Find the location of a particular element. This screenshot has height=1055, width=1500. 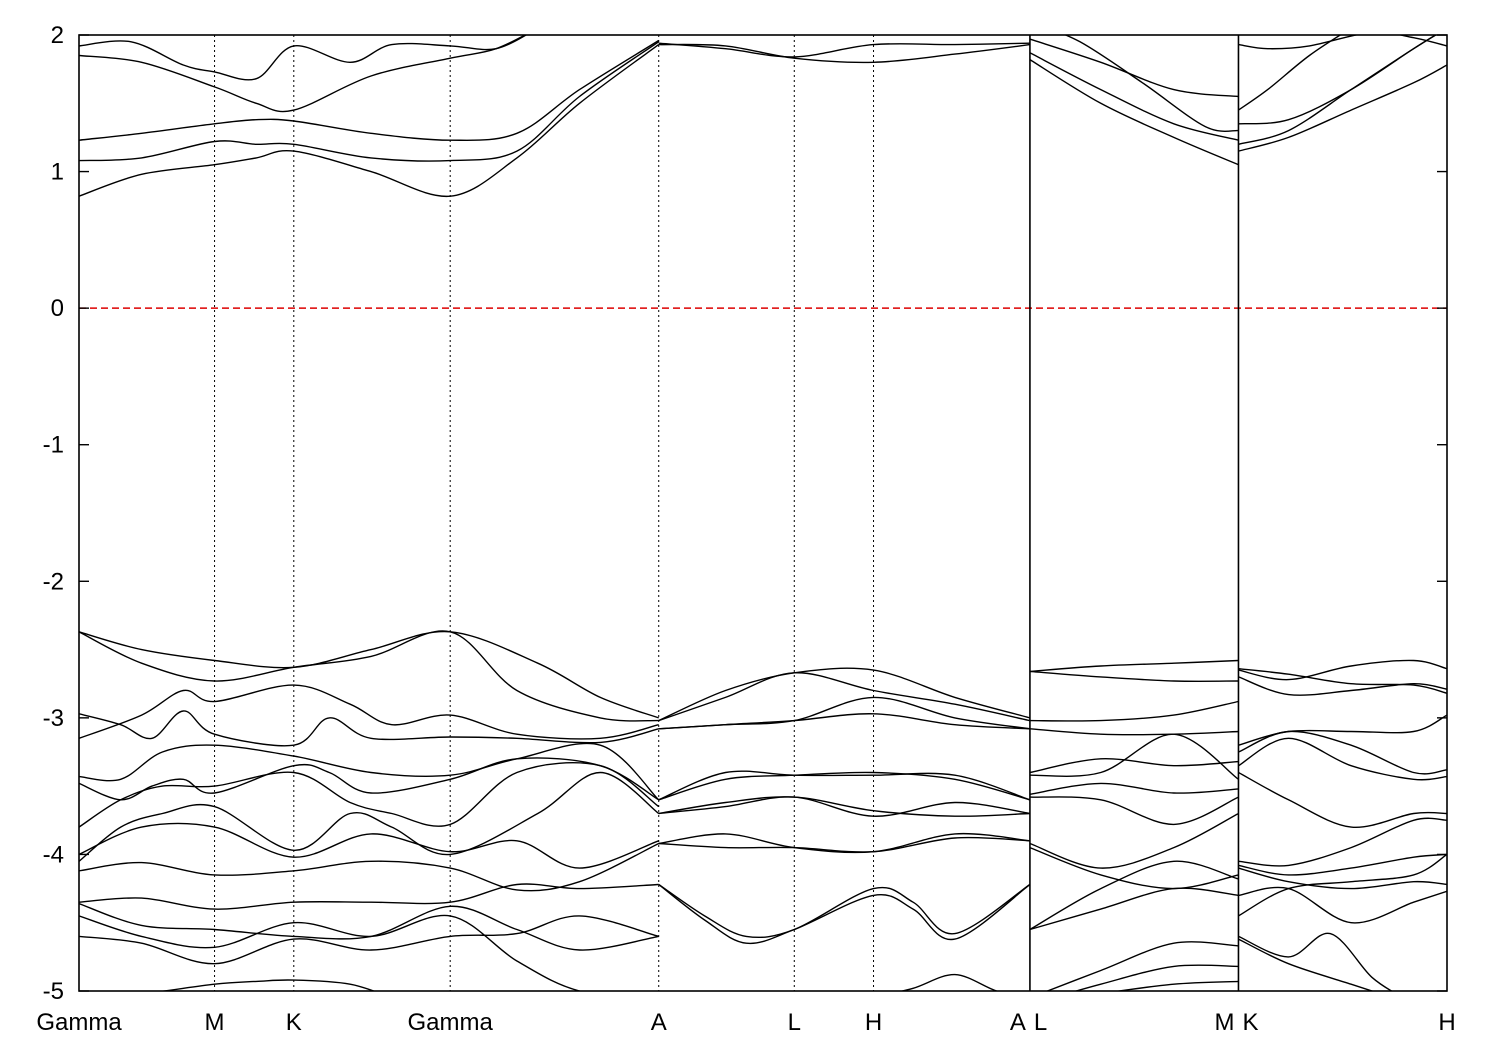

x-tick-label-10: K is located at coordinates (1250, 1022).